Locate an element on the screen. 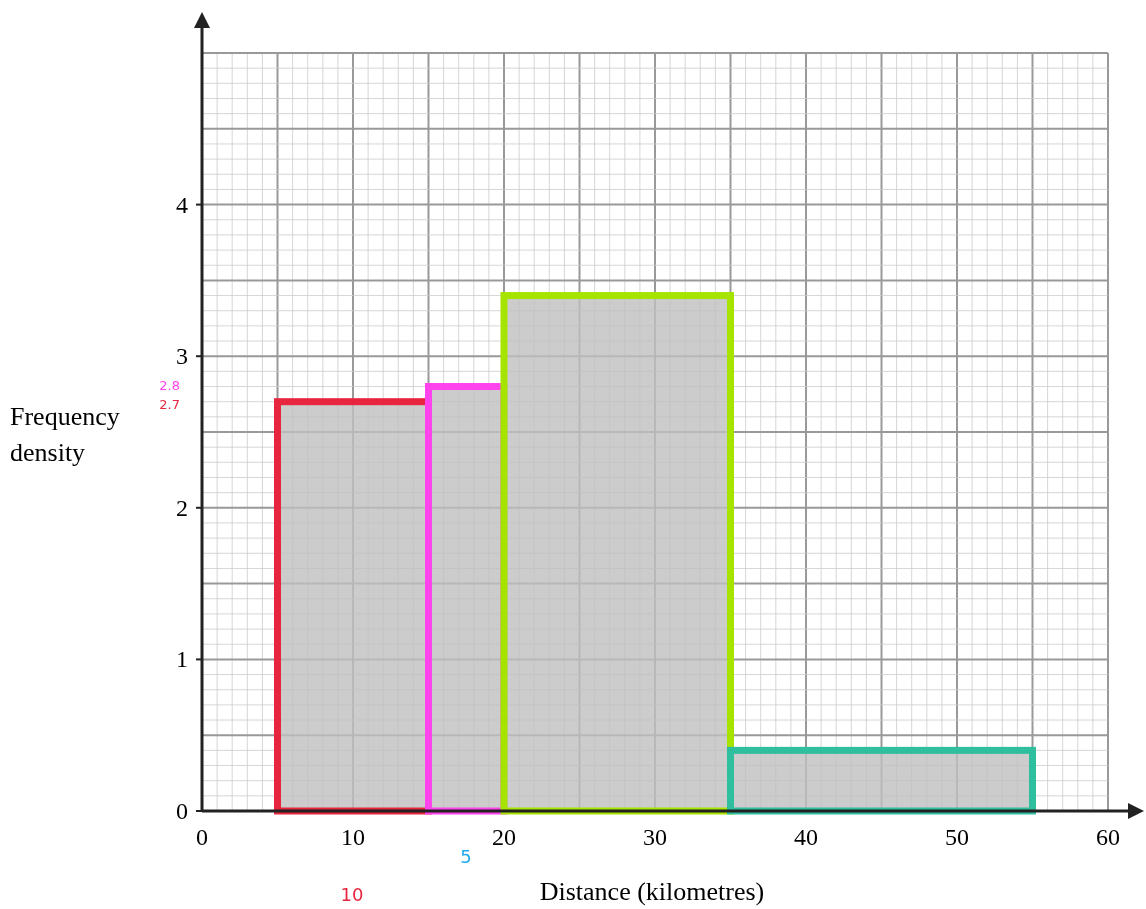  text: 2.7 is located at coordinates (169, 404).